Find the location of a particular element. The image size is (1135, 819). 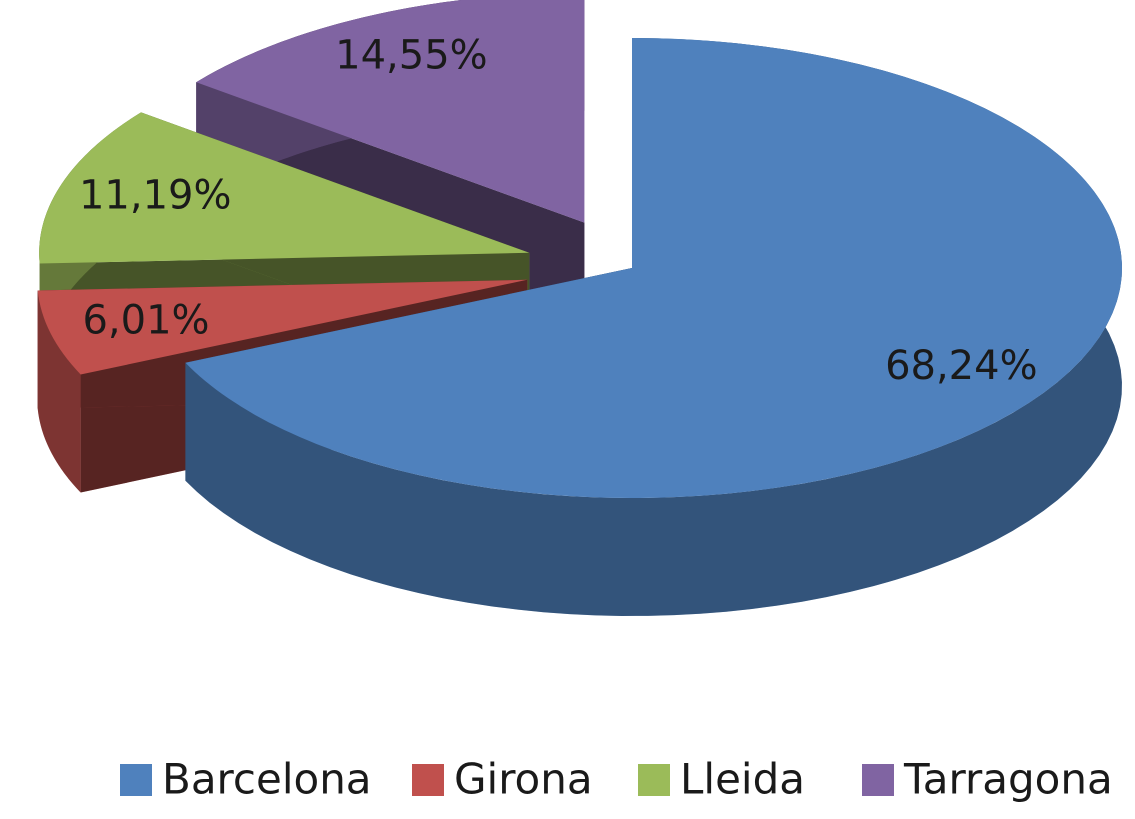

slice-side is located at coordinates (59, 391).